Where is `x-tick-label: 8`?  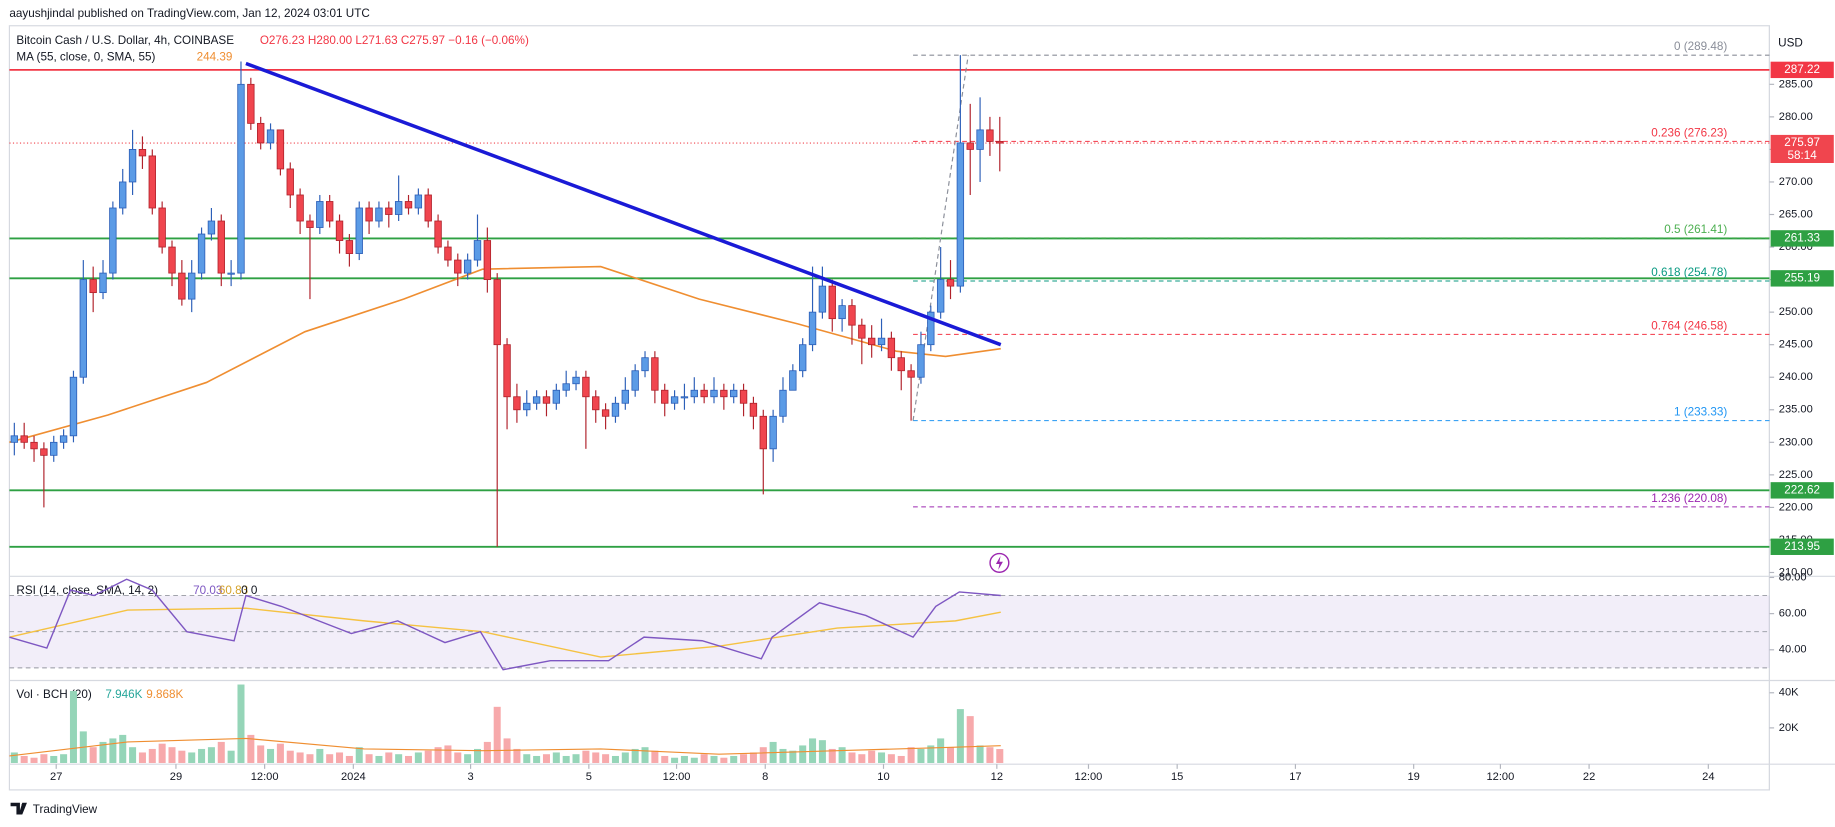 x-tick-label: 8 is located at coordinates (765, 777).